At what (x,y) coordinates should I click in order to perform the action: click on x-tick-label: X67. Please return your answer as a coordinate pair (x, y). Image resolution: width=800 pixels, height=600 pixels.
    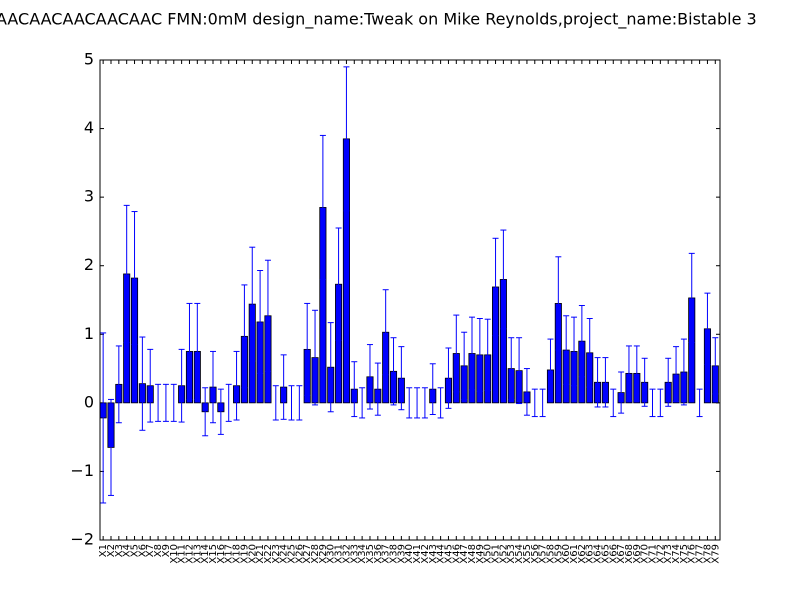
    Looking at the image, I should click on (621, 554).